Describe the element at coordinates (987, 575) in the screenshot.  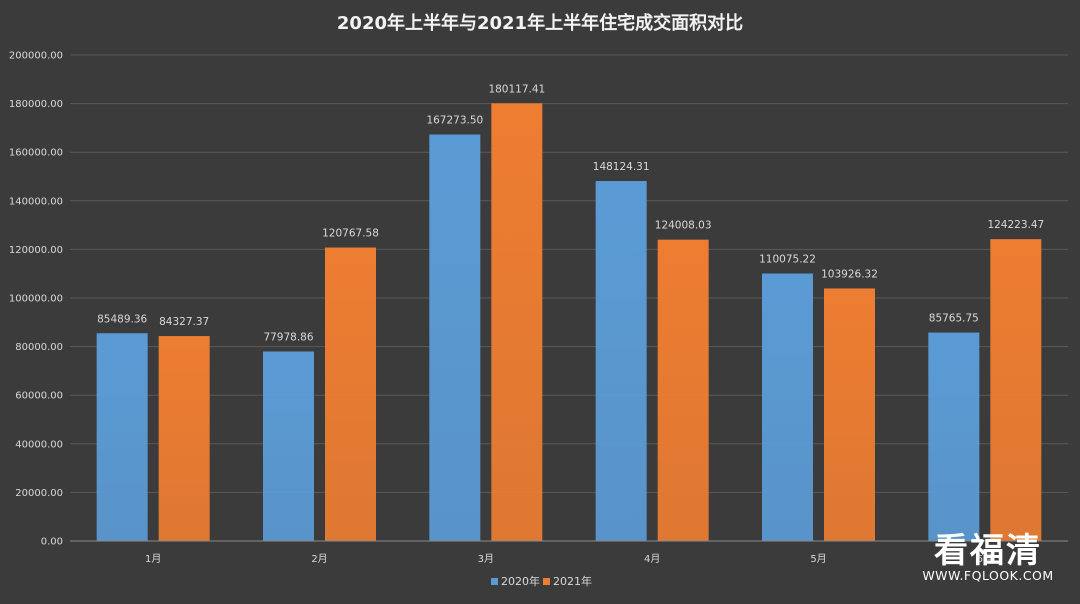
I see `watermark-url: WWW.FQLOOK.COM` at that location.